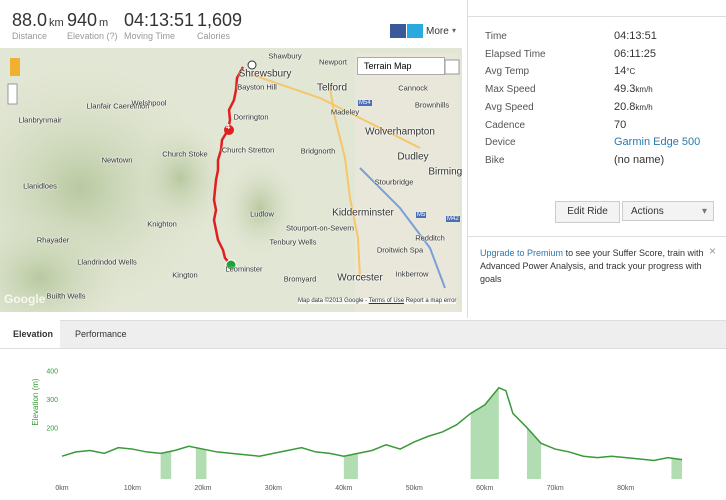 This screenshot has width=726, height=500. I want to click on x-tick-label: 70km, so click(555, 488).